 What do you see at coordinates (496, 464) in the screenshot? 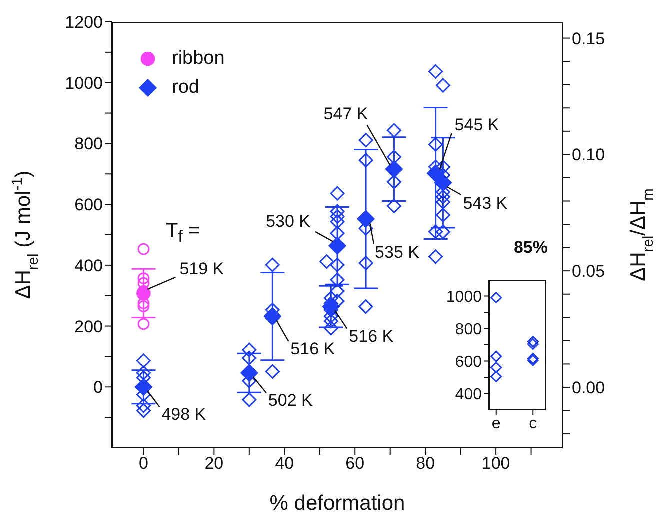
I see `x-tick-label: 100` at bounding box center [496, 464].